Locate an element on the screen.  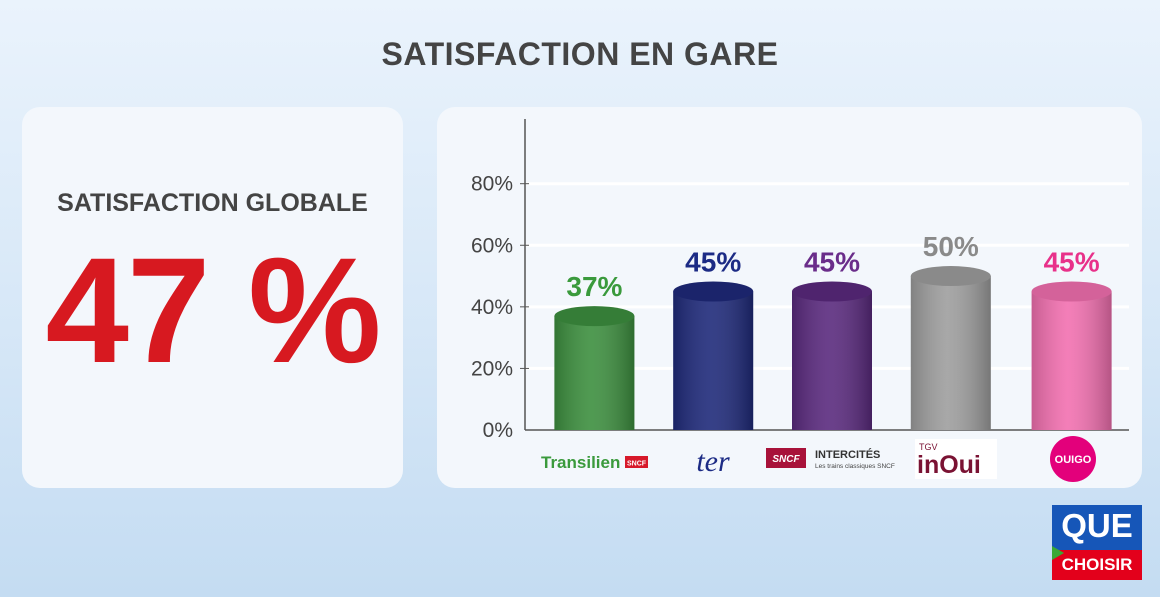
y-tick-label: 0% is located at coordinates (498, 430).